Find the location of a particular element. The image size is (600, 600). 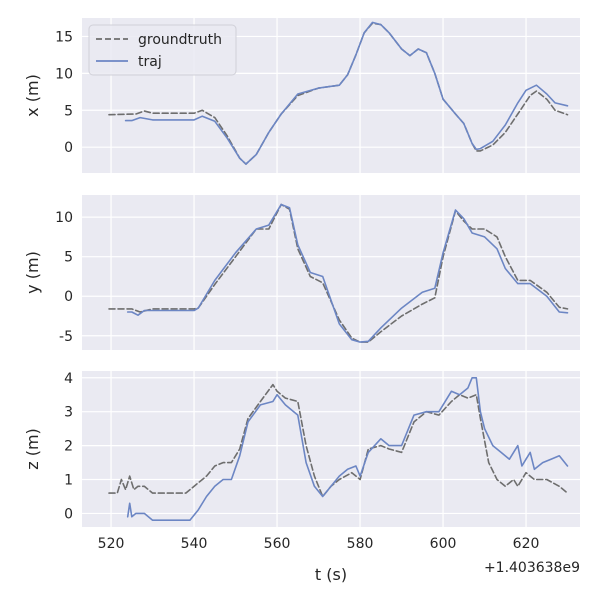

y-tick-label: -5 is located at coordinates (66, 337).